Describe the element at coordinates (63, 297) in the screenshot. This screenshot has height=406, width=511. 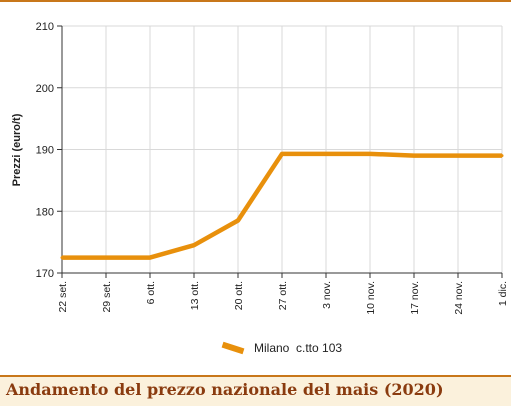
I see `x-tick-label: 22 set.` at that location.